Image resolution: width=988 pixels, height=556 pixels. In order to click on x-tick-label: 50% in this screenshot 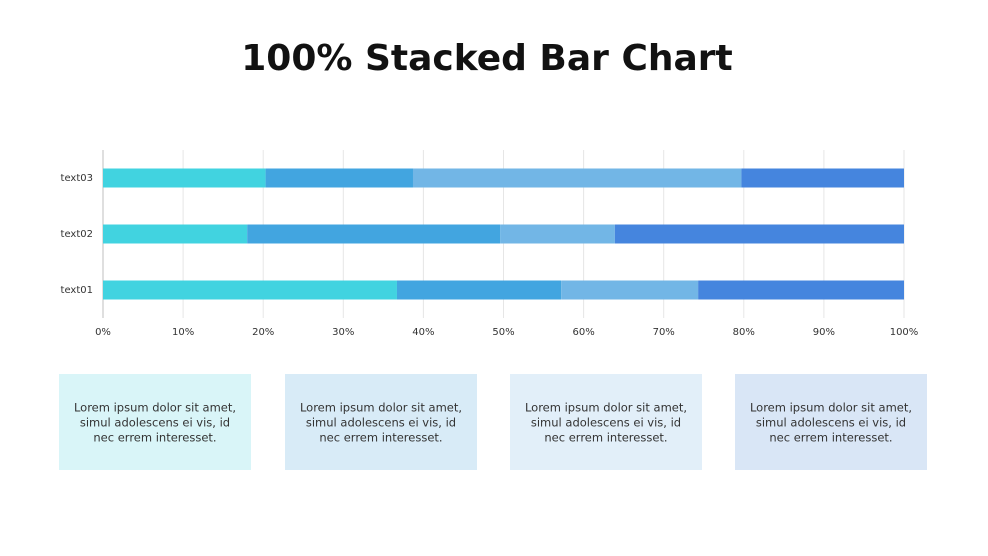, I will do `click(503, 332)`.